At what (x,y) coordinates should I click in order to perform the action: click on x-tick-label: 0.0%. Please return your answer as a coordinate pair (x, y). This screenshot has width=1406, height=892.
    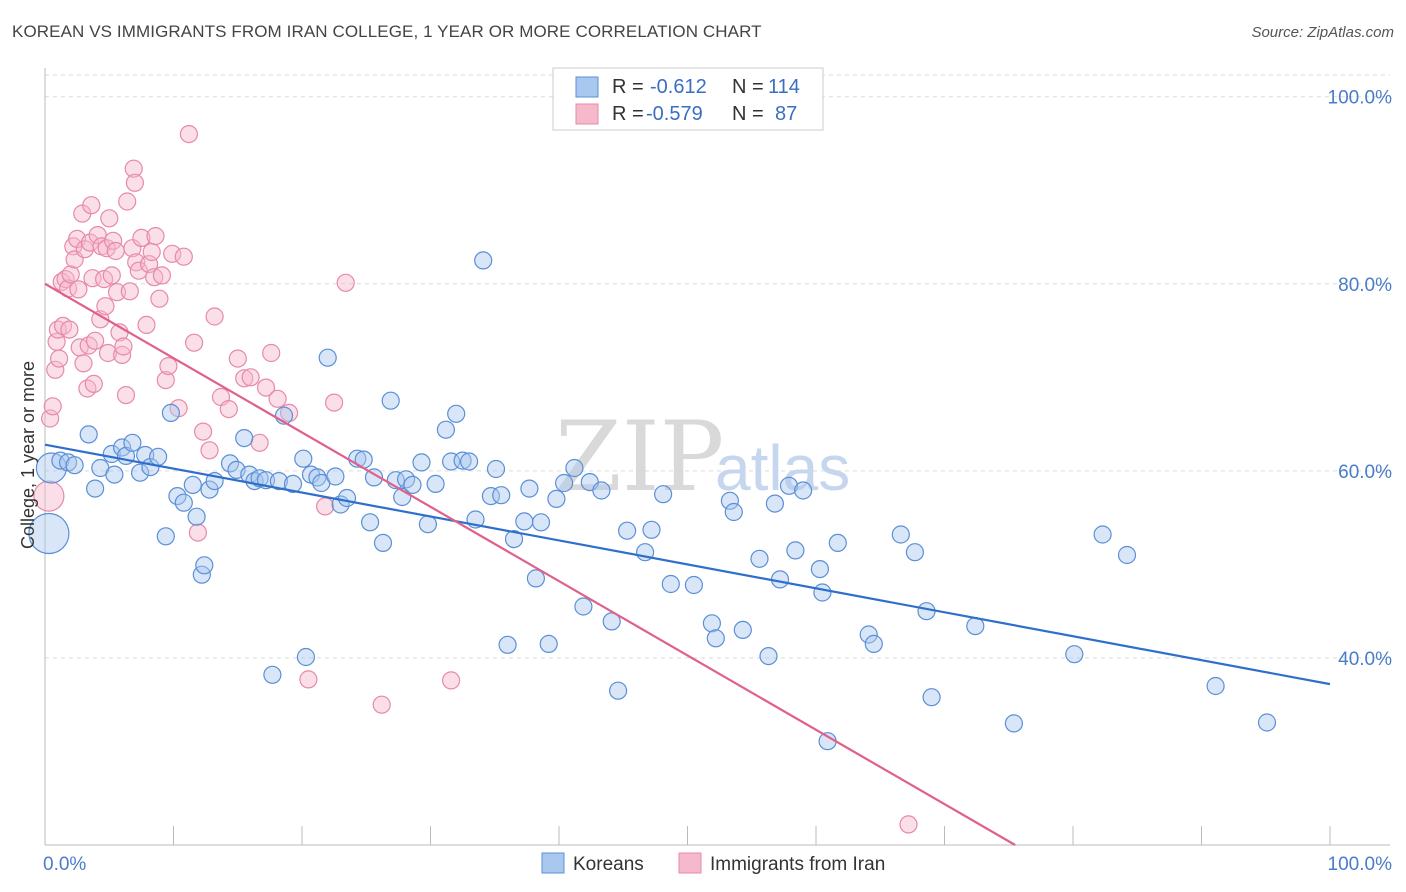
    Looking at the image, I should click on (64, 864).